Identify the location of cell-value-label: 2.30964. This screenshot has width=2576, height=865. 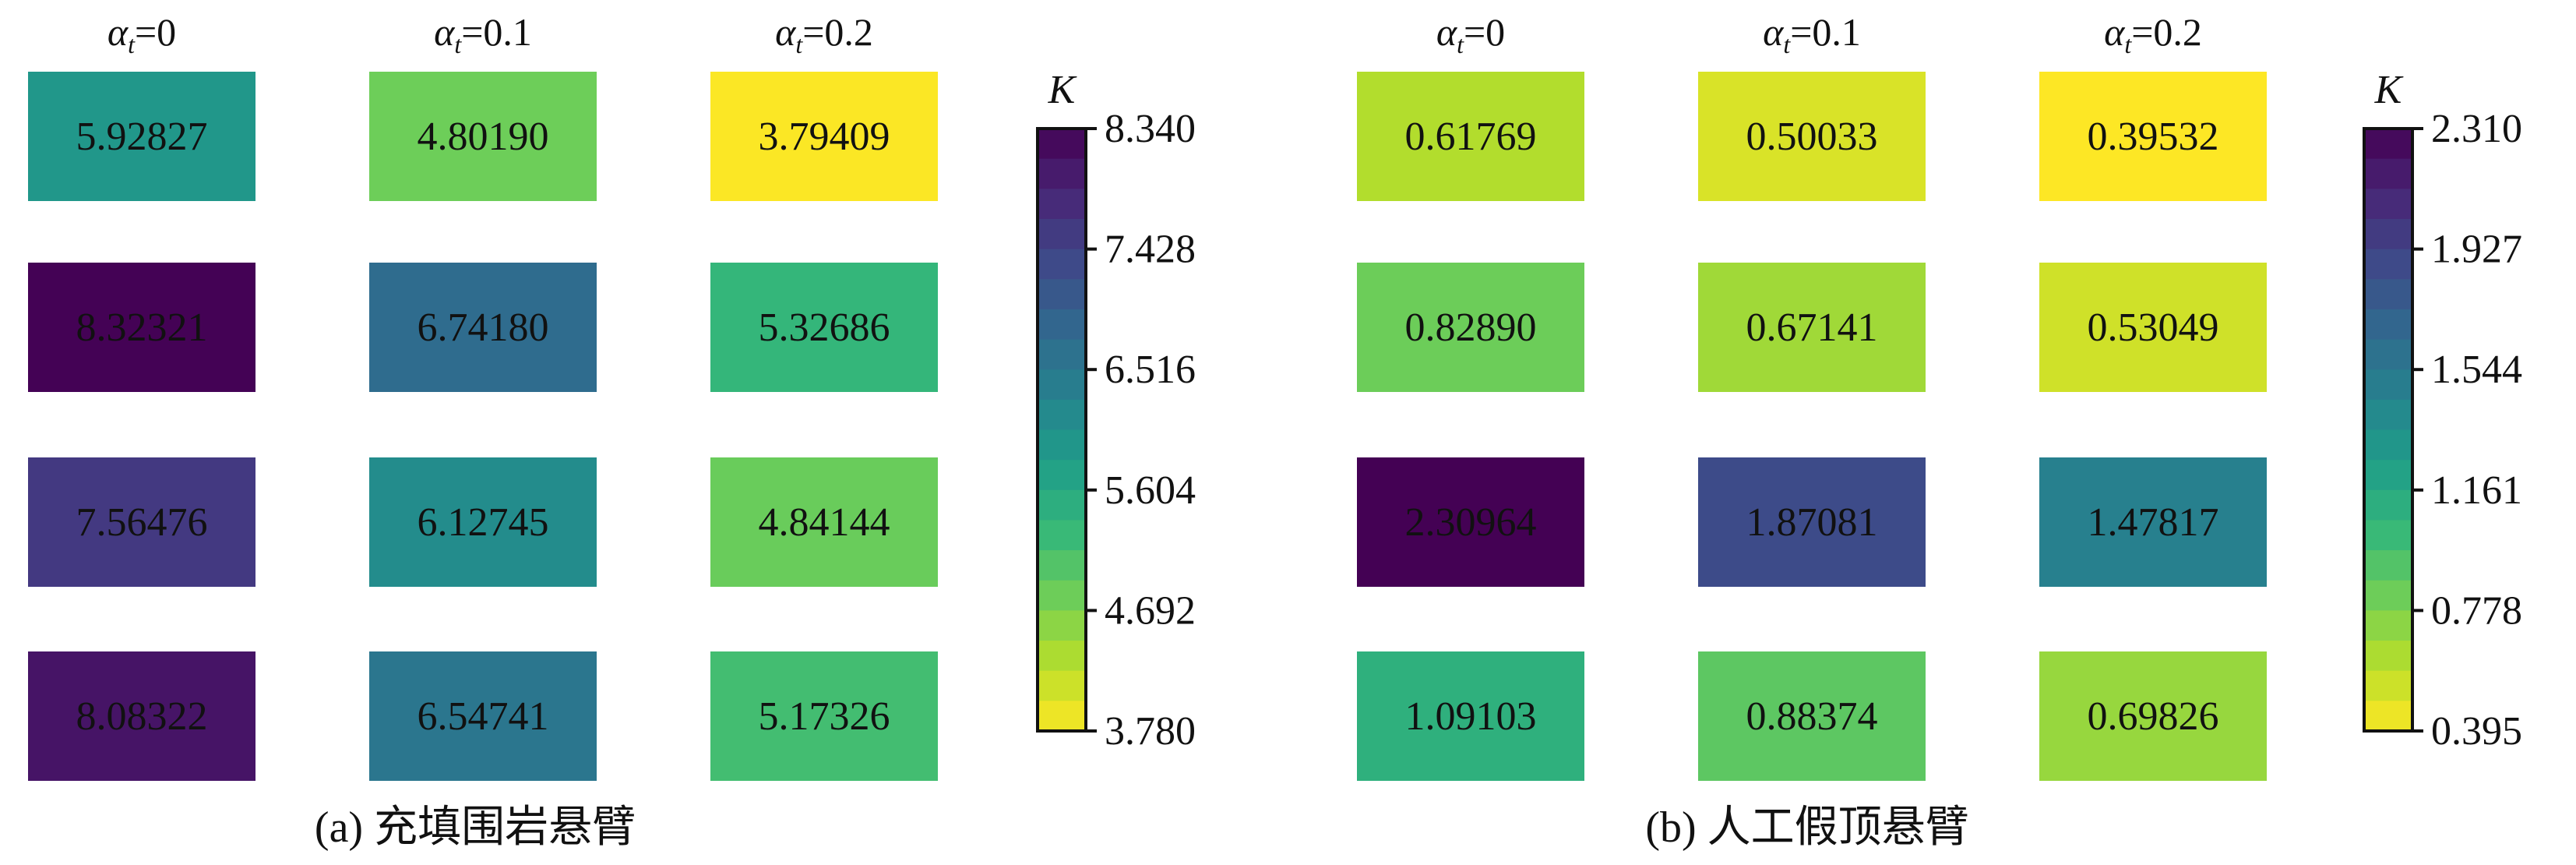
(1471, 522).